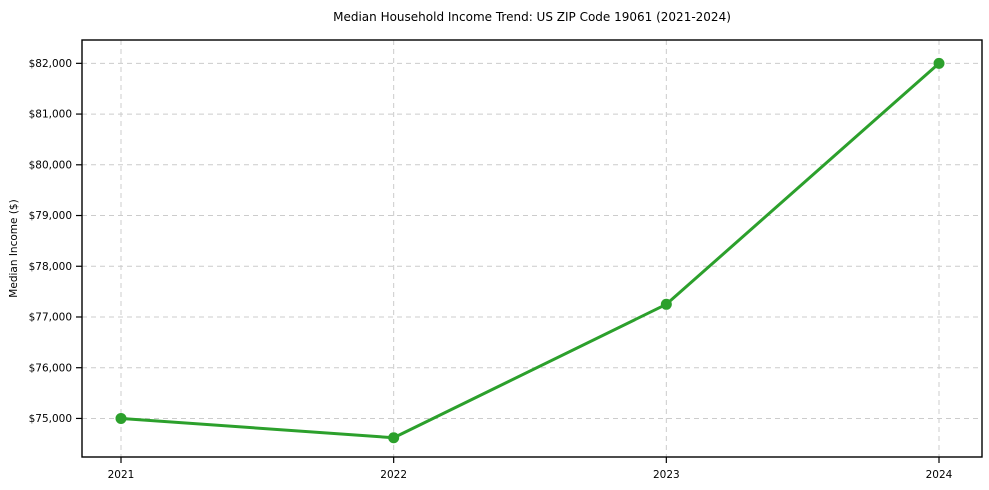 This screenshot has height=490, width=989. Describe the element at coordinates (50, 165) in the screenshot. I see `y-tick-label: $80,000` at that location.